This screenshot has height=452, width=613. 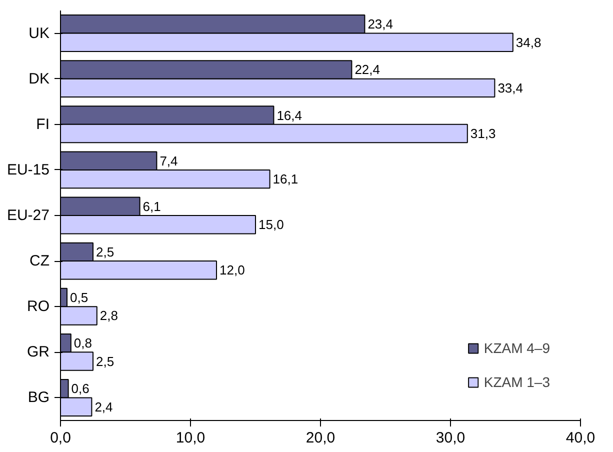 I want to click on data-label: 15,0, so click(x=271, y=224).